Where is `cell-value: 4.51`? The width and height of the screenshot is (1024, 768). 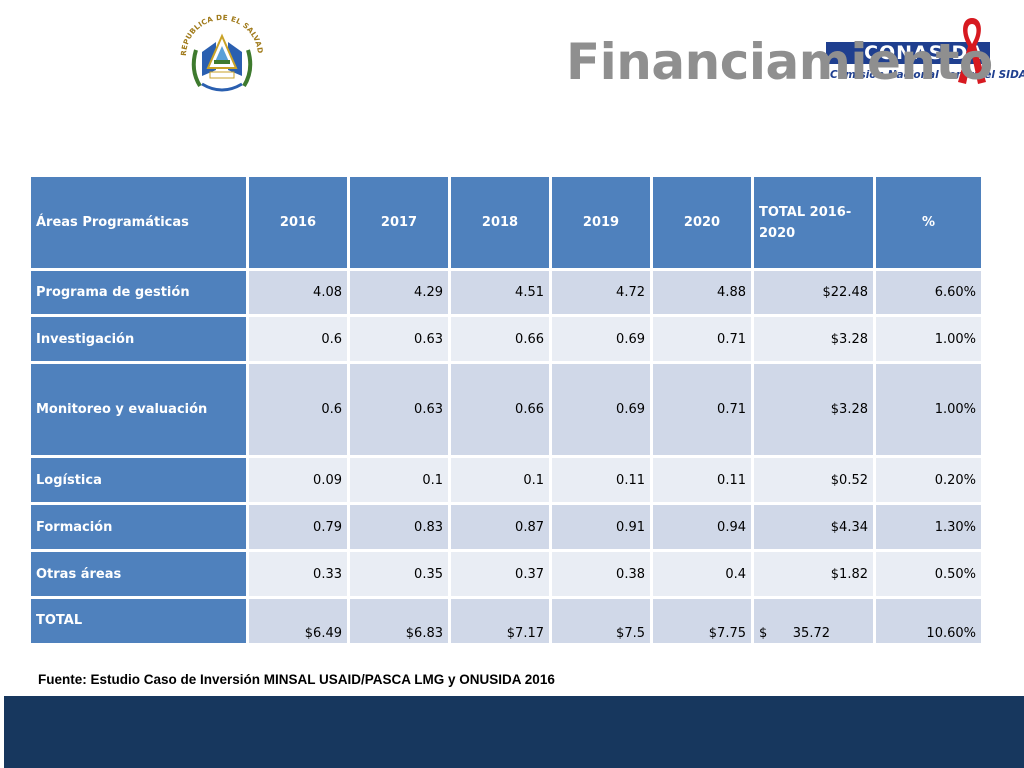
cell-value: 4.51 is located at coordinates (500, 292).